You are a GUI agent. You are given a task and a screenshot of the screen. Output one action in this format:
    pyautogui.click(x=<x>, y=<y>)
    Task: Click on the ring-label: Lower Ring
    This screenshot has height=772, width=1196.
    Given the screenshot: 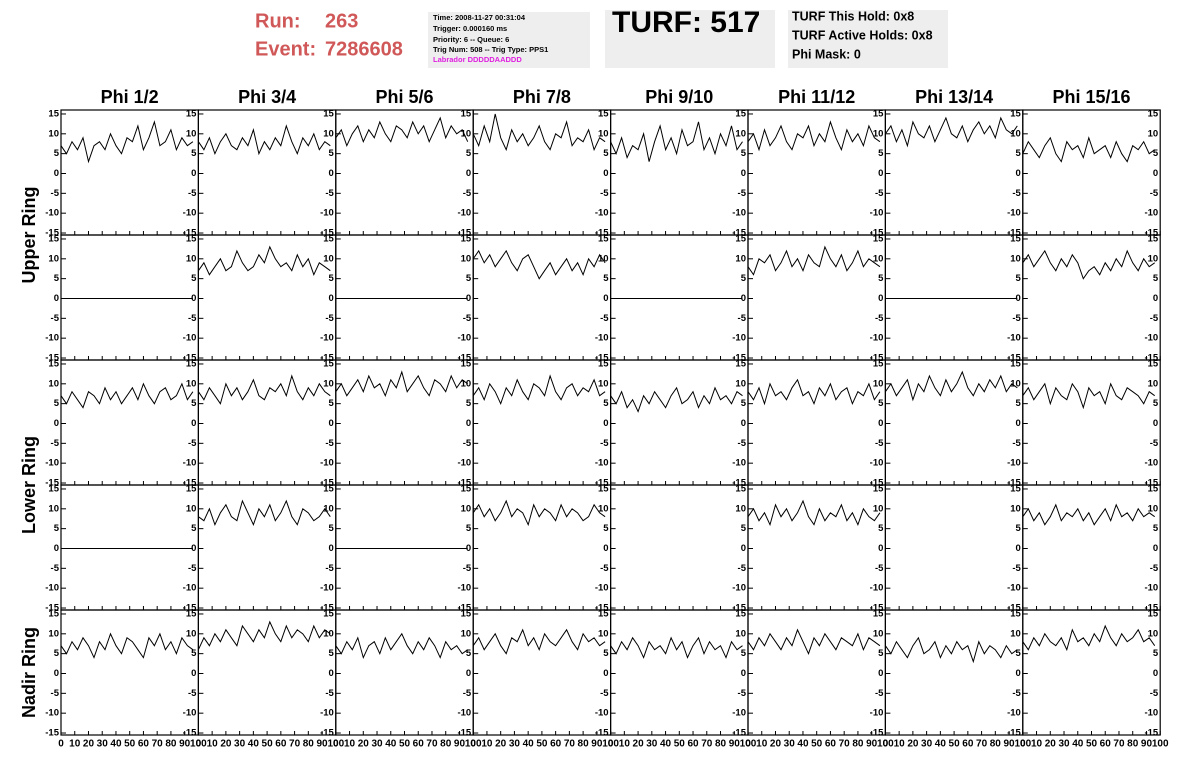 What is the action you would take?
    pyautogui.click(x=29, y=485)
    